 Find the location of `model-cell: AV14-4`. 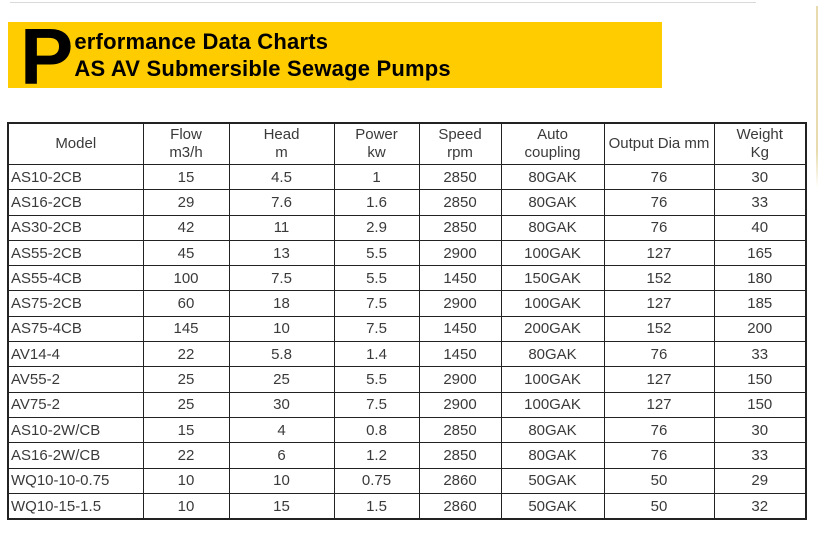

model-cell: AV14-4 is located at coordinates (75, 354).